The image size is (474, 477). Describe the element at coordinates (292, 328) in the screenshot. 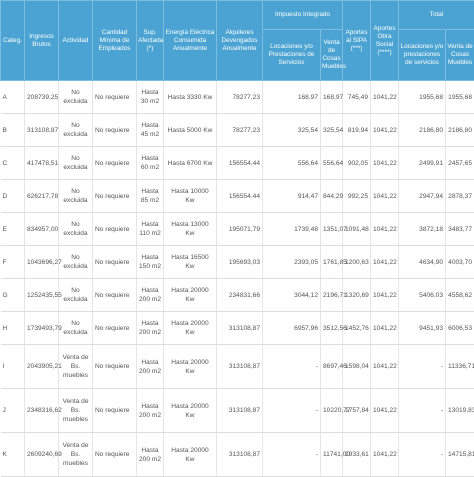

I see `table-cell: 6957,96` at that location.